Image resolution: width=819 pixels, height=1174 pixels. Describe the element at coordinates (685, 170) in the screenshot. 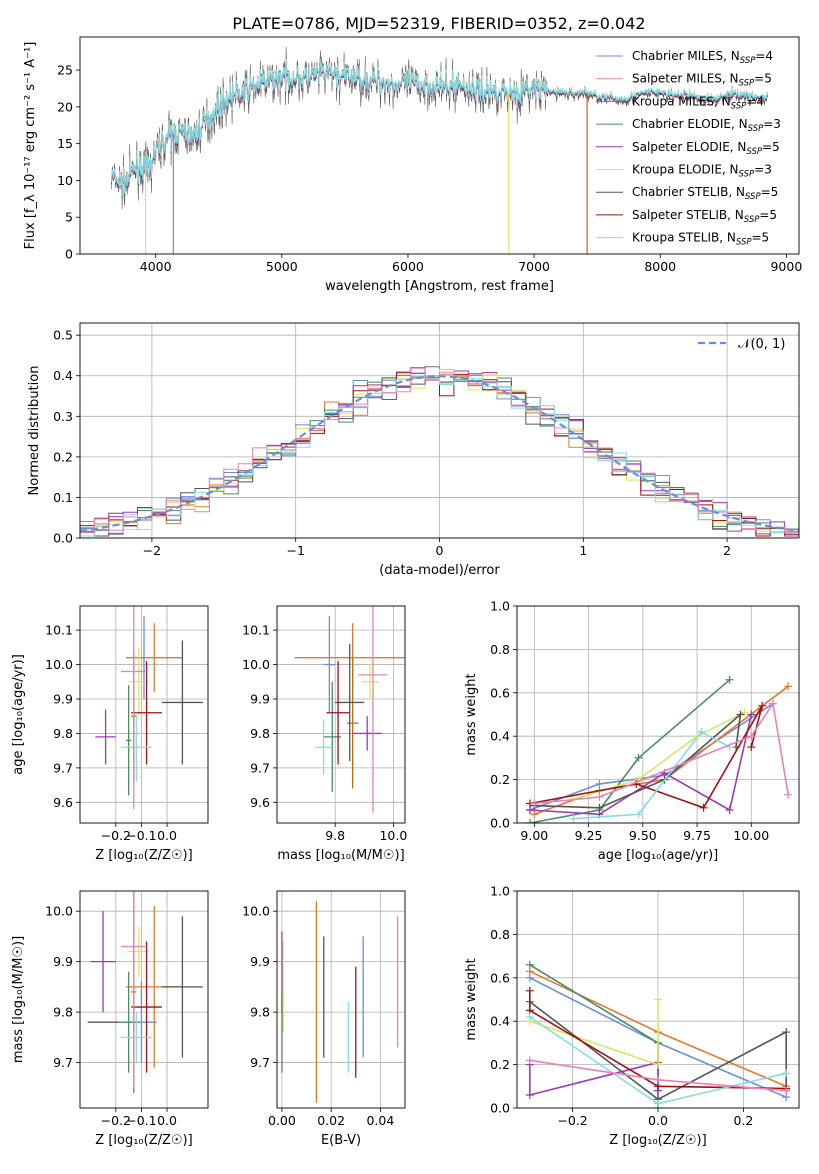

I see `legend-label-base: Kroupa ELODIE, N` at that location.